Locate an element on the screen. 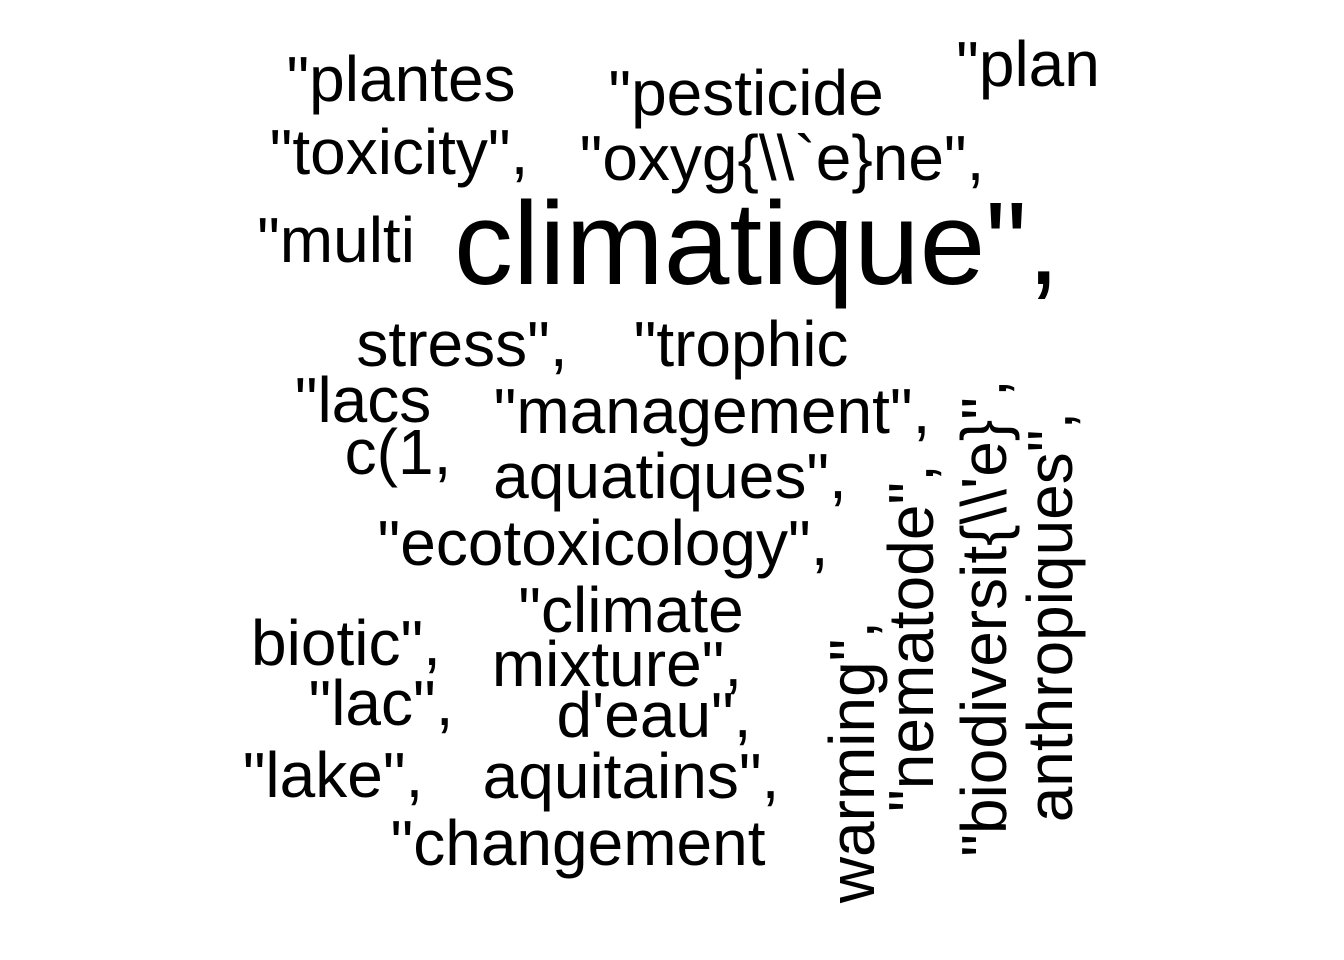 Image resolution: width=1344 pixels, height=960 pixels. word-lake: "lake", is located at coordinates (333, 775).